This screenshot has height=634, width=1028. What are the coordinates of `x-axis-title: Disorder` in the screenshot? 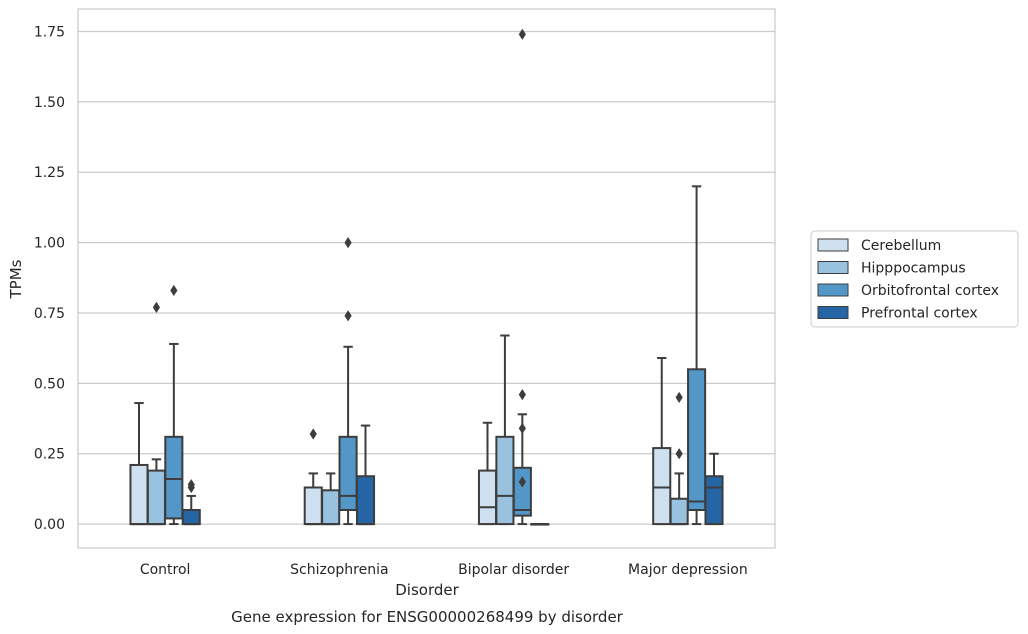 It's located at (427, 590).